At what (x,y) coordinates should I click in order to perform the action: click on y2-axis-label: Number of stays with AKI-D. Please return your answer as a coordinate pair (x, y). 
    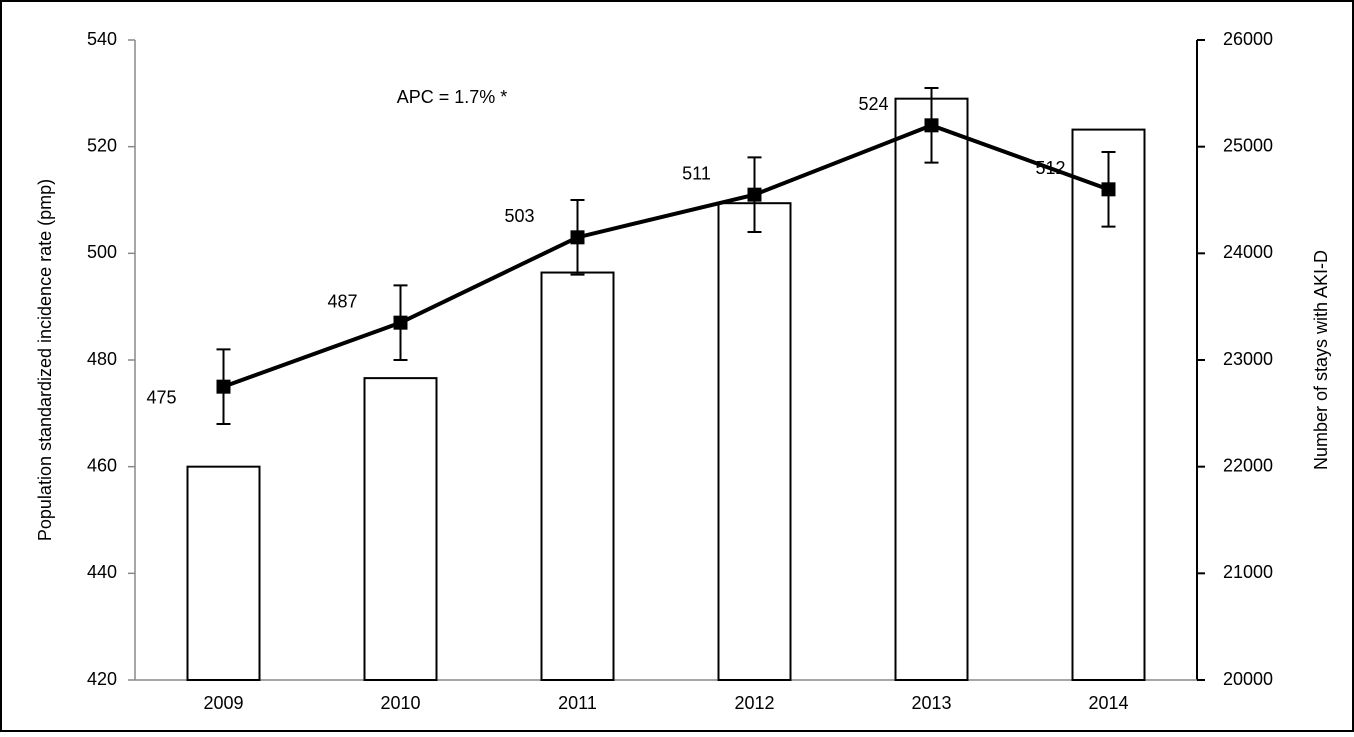
    Looking at the image, I should click on (1321, 360).